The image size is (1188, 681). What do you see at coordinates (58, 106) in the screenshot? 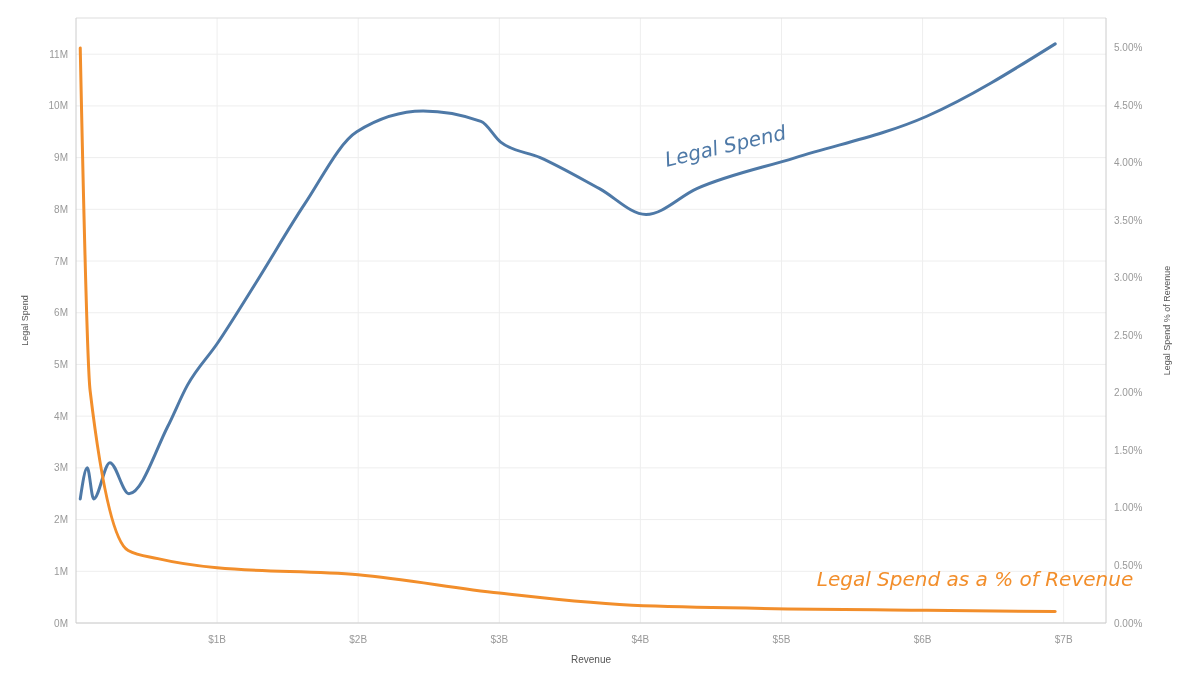
I see `y-tick-label: 10M` at bounding box center [58, 106].